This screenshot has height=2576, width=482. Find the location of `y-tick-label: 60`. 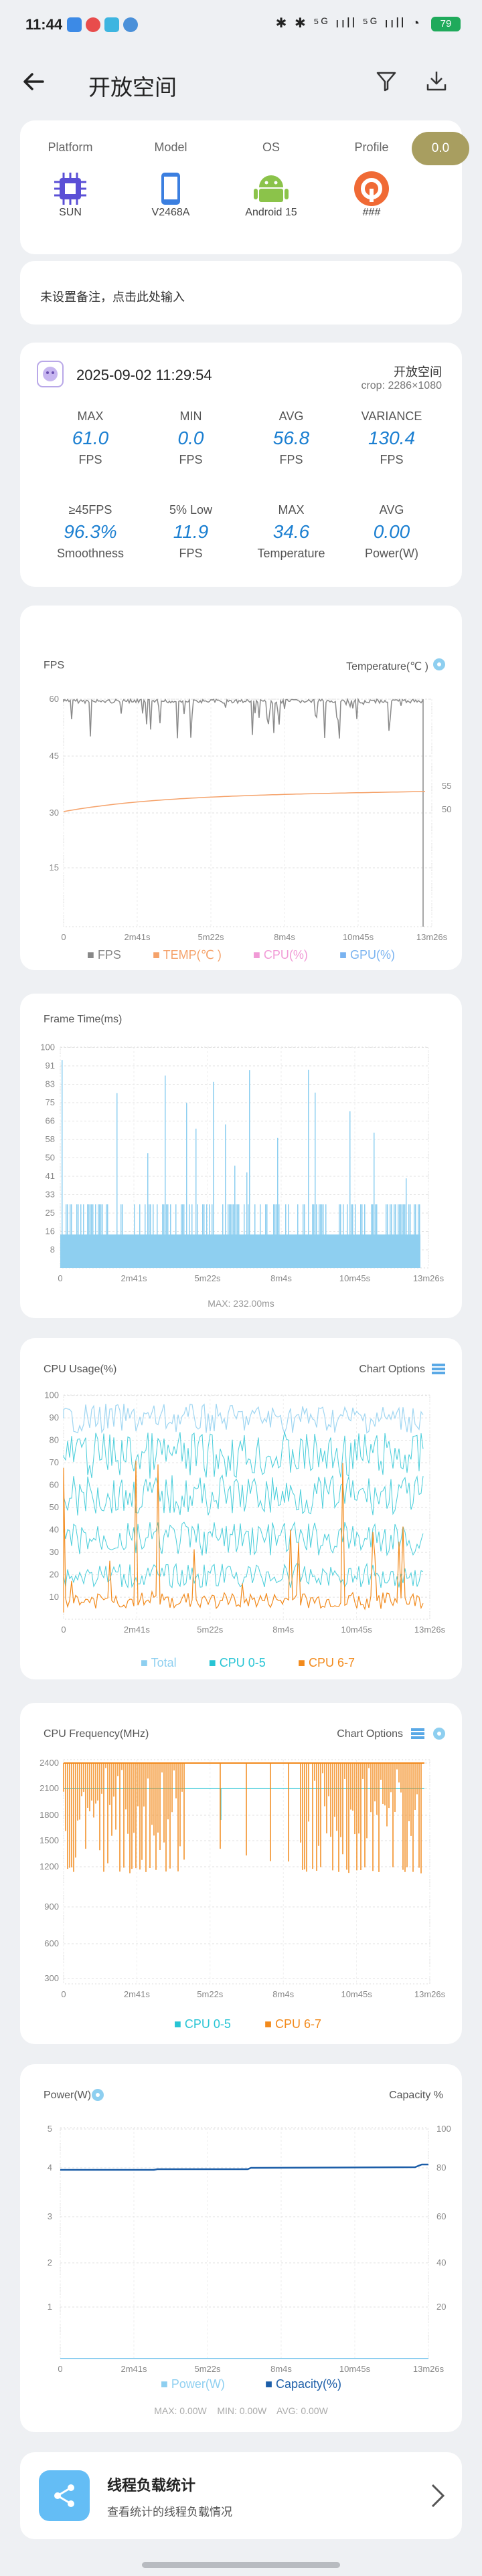

y-tick-label: 60 is located at coordinates (54, 1485).